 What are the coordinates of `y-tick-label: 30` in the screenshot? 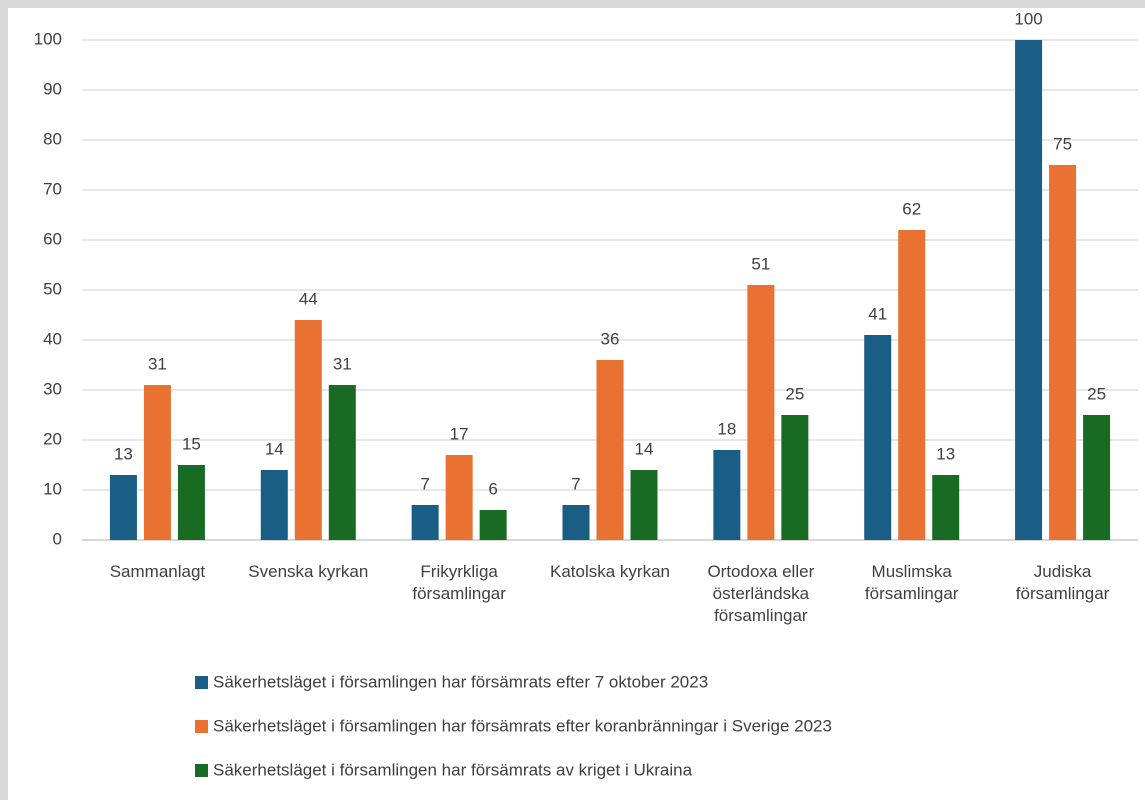 It's located at (52, 388).